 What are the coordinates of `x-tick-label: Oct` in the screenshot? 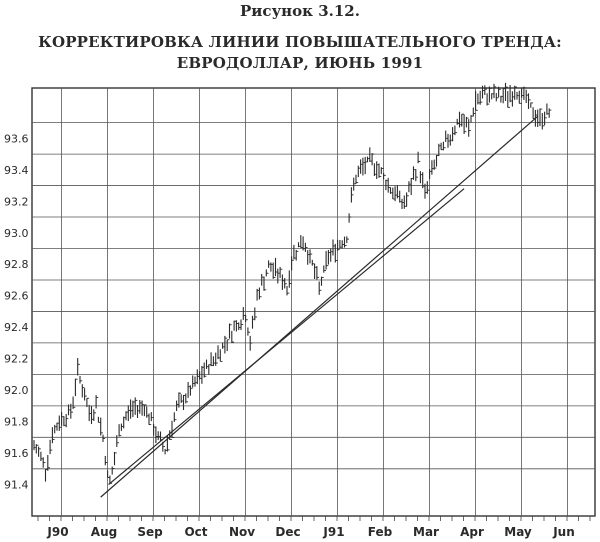 It's located at (195, 532).